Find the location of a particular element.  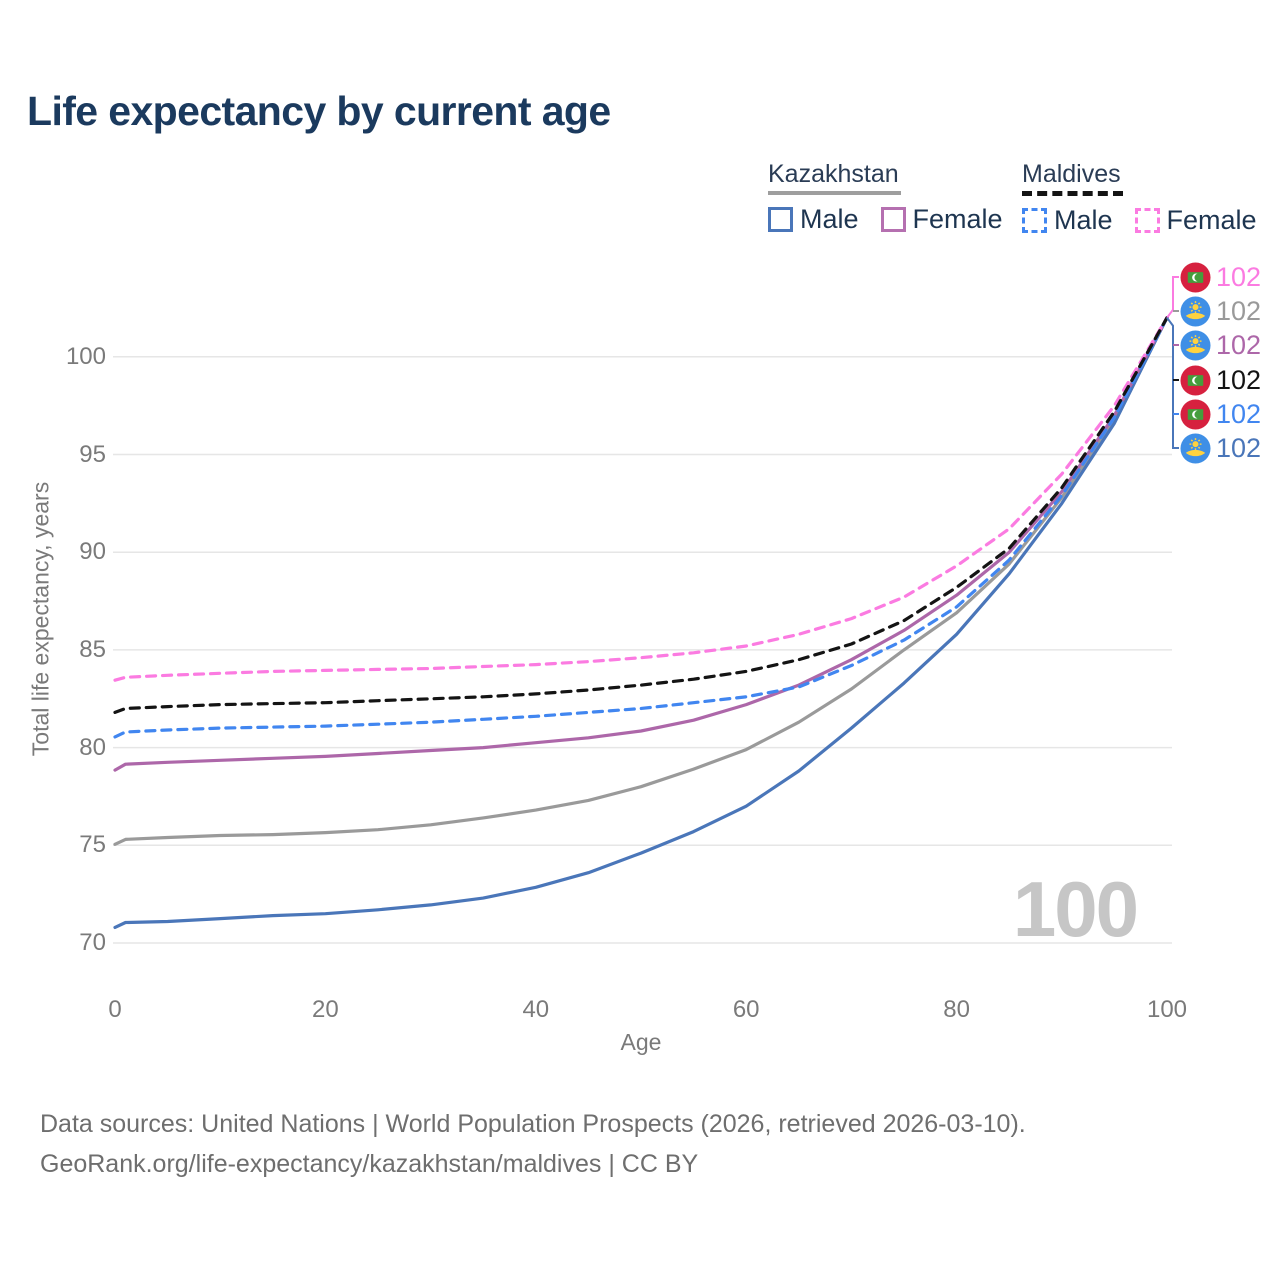

endlabel-connector-bottom is located at coordinates (1172, 383).